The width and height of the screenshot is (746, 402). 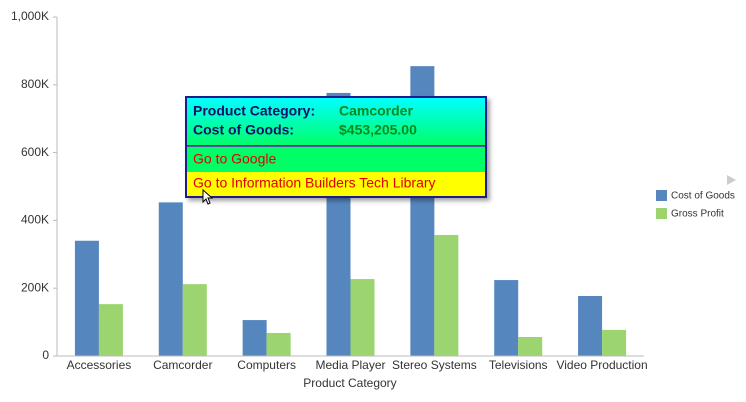 I want to click on y-tick-label: 200K, so click(x=35, y=287).